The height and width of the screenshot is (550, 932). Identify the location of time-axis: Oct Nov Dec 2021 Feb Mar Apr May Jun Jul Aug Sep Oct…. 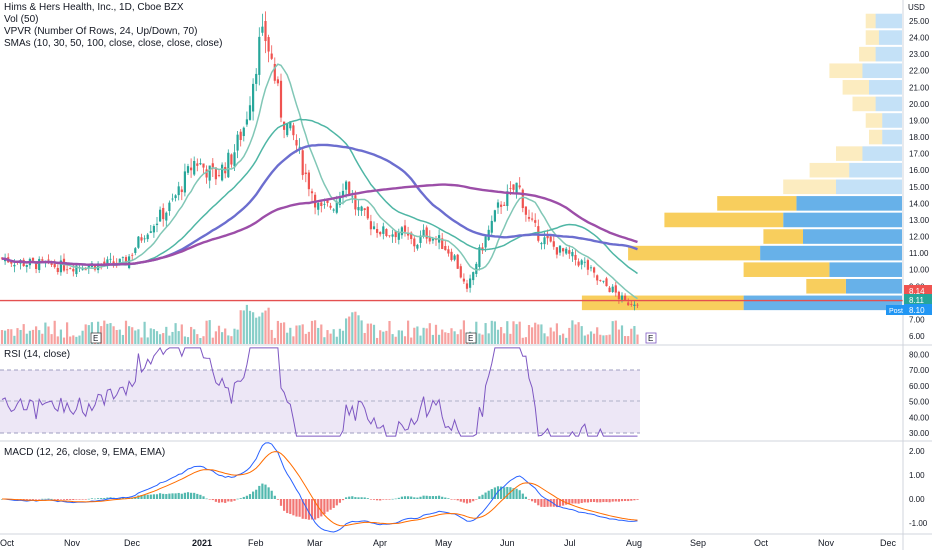
(448, 543).